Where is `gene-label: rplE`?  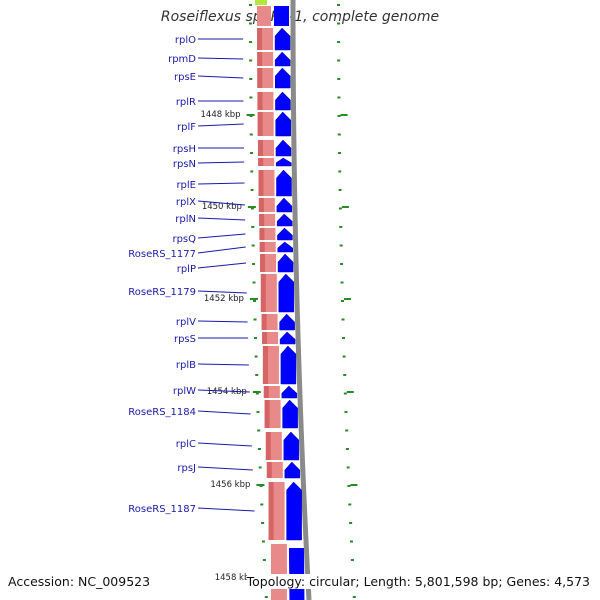 gene-label: rplE is located at coordinates (186, 185).